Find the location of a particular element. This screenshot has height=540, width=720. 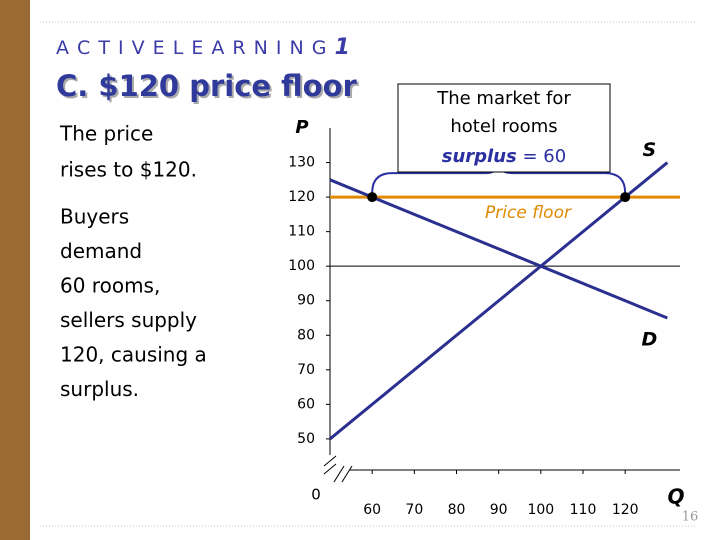

annotation-box is located at coordinates (504, 128).